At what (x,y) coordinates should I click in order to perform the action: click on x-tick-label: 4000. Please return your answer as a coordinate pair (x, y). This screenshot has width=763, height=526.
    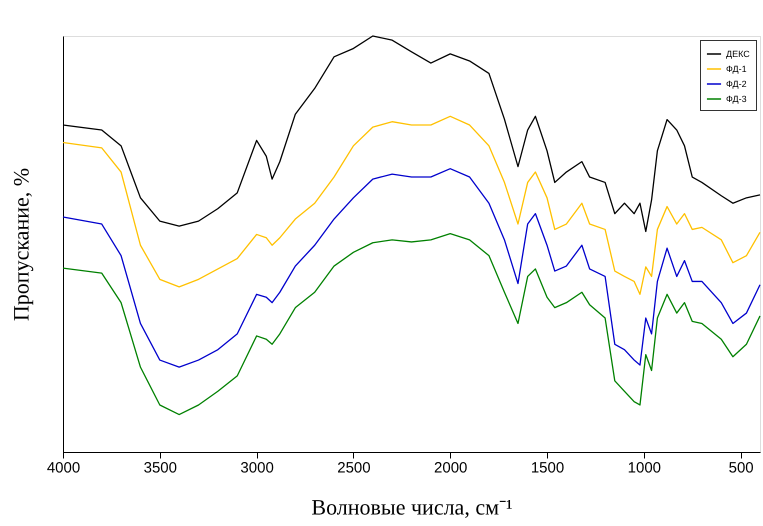
    Looking at the image, I should click on (63, 468).